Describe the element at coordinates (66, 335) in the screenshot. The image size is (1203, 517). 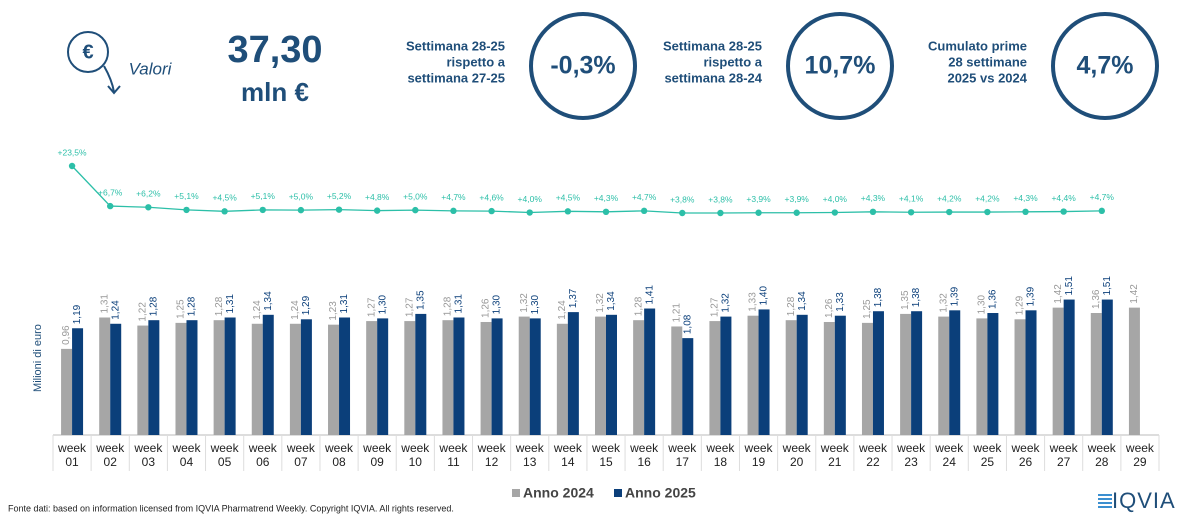
I see `value-label: 0,96` at that location.